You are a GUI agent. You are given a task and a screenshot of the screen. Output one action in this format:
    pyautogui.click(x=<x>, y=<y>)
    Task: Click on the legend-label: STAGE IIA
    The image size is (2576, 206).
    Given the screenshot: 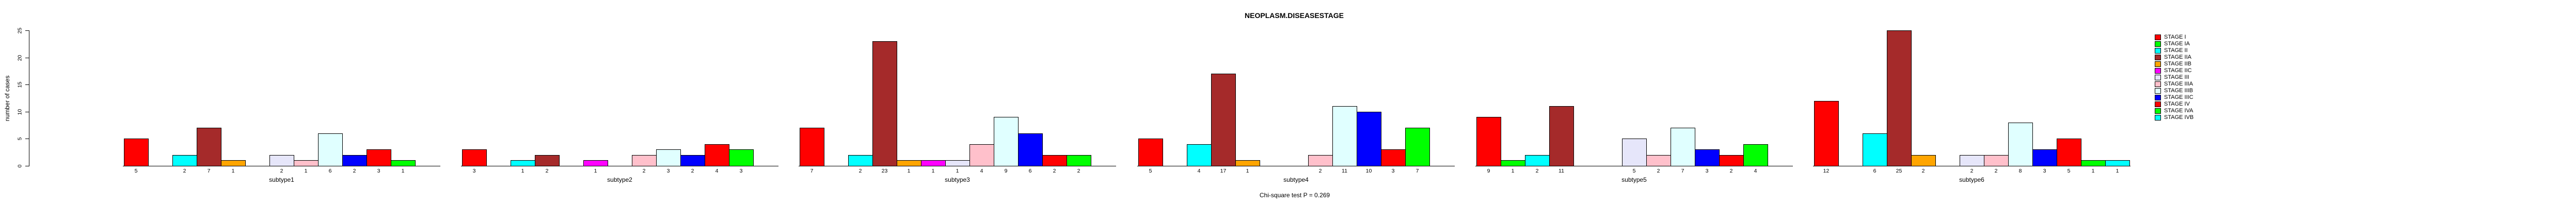 What is the action you would take?
    pyautogui.click(x=2177, y=57)
    